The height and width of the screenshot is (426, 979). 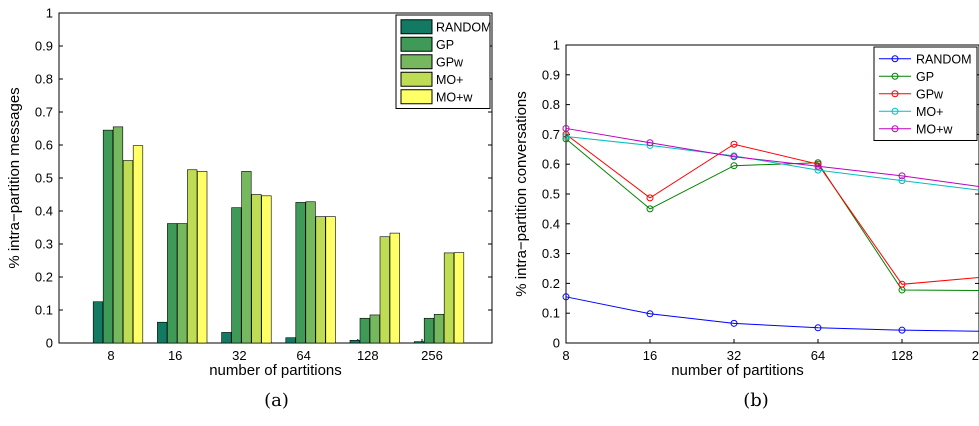 What do you see at coordinates (734, 157) in the screenshot?
I see `point-MO+w-32` at bounding box center [734, 157].